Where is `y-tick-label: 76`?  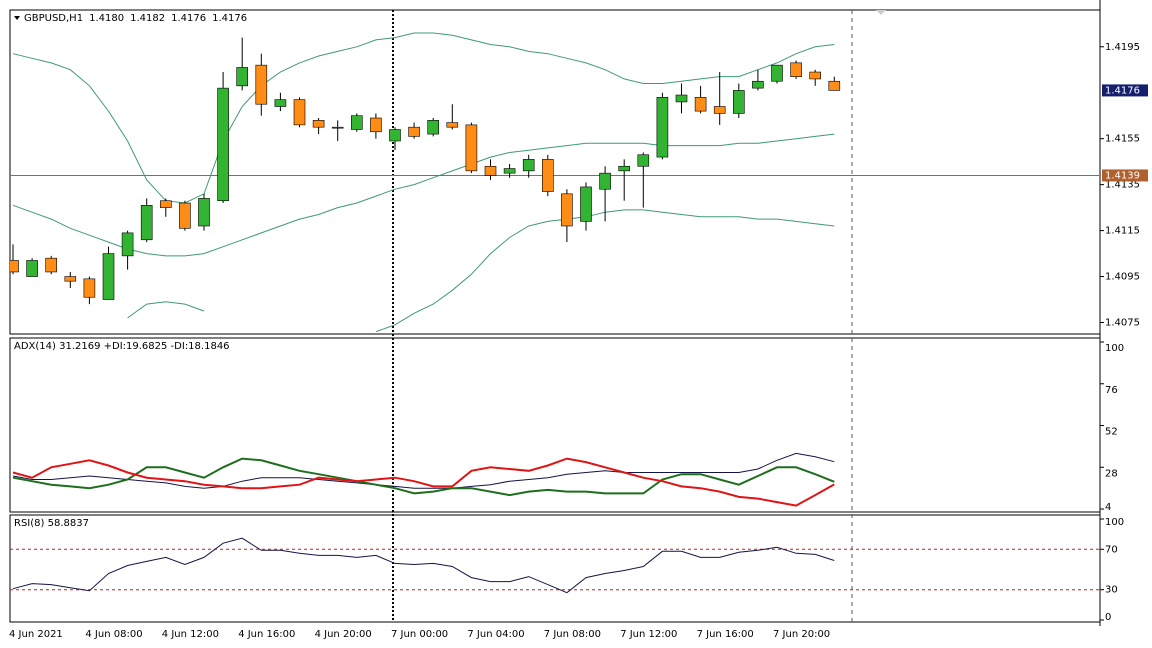 y-tick-label: 76 is located at coordinates (1111, 390).